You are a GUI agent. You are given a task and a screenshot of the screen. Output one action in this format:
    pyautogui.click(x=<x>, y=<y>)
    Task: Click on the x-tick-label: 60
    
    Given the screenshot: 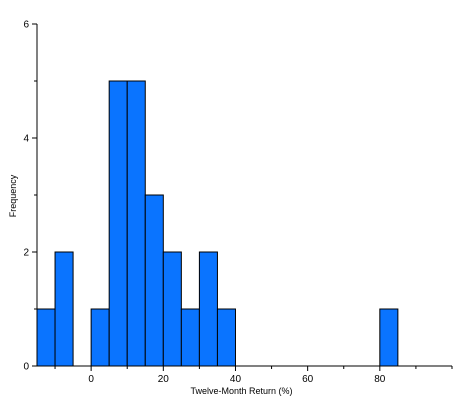 What is the action you would take?
    pyautogui.click(x=308, y=379)
    